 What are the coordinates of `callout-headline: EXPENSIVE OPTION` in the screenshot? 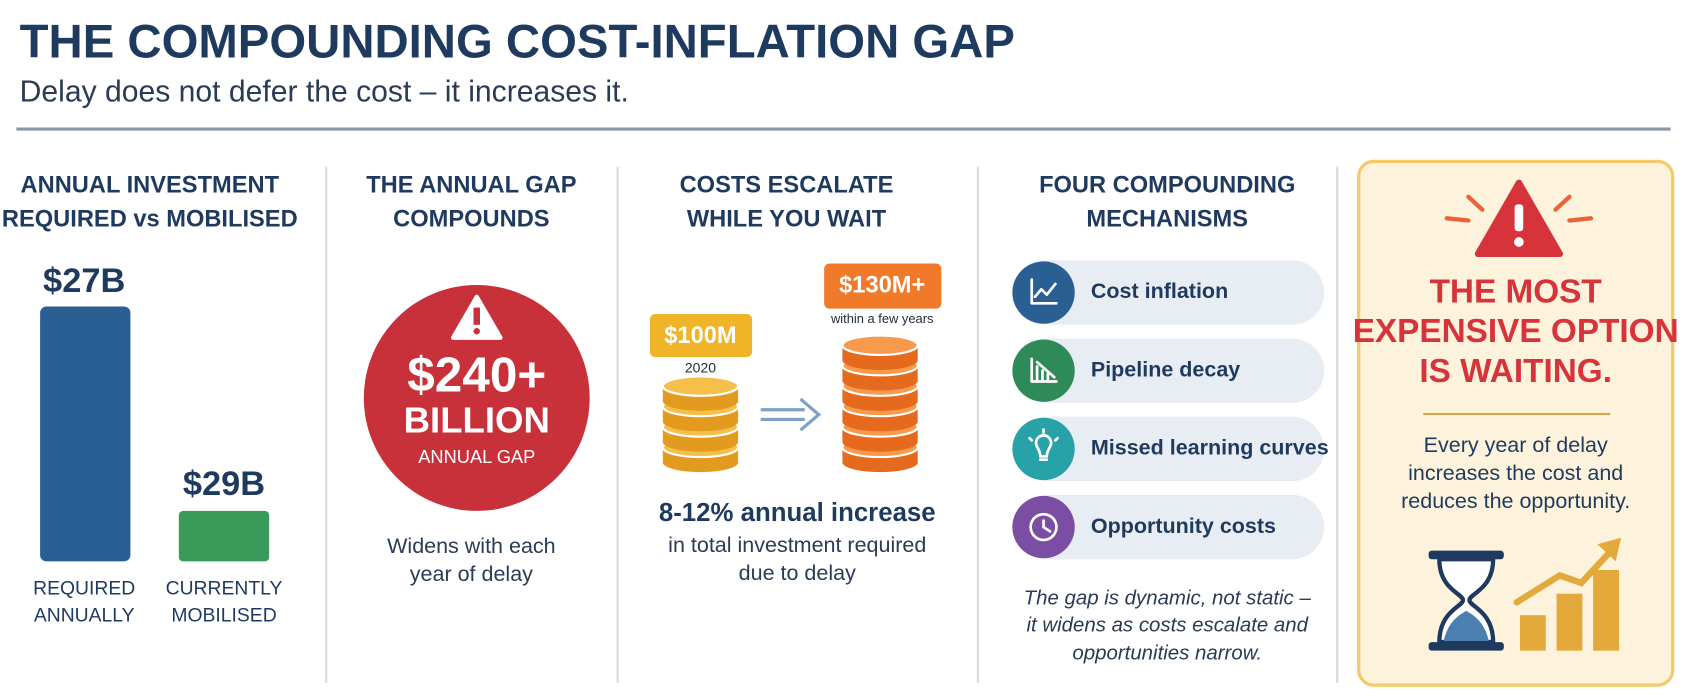 It's located at (1516, 331).